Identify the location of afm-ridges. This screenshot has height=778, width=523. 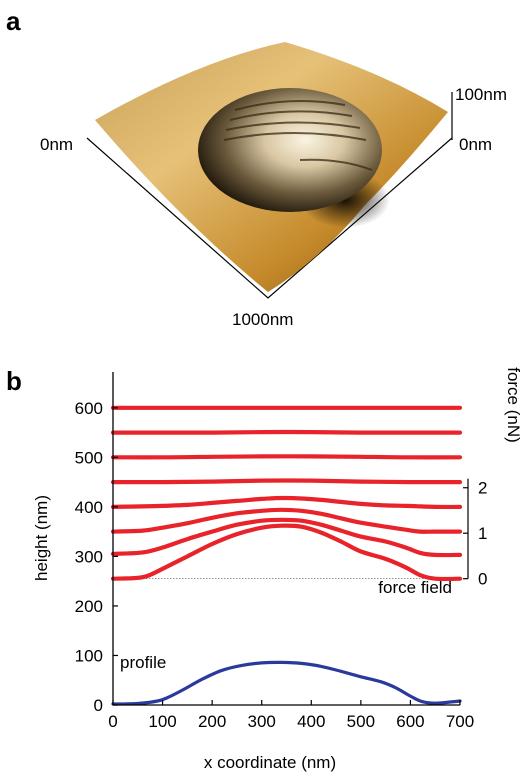
(298, 135).